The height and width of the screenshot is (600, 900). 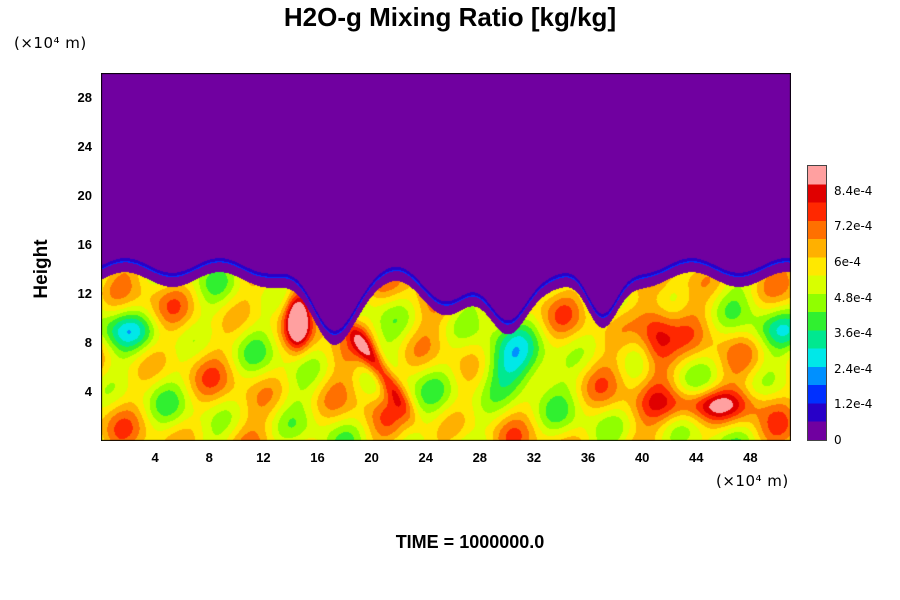 I want to click on colorbar, so click(x=817, y=303).